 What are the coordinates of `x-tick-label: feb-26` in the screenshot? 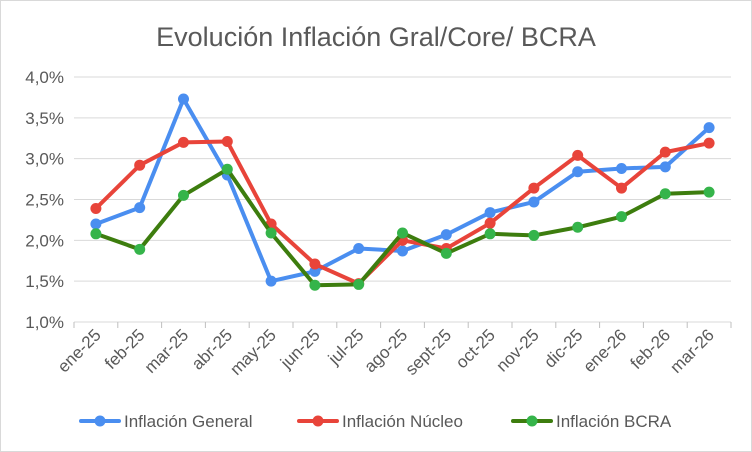 It's located at (651, 349).